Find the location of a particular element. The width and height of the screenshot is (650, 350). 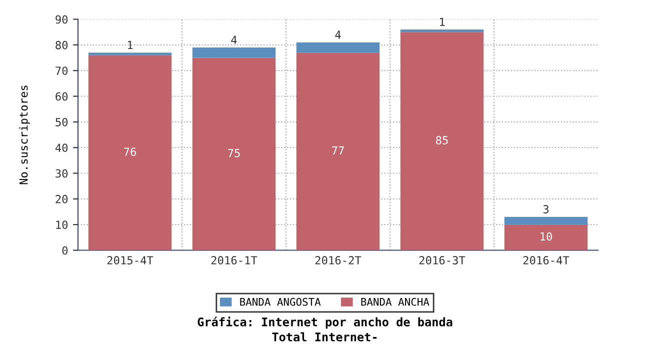

x-tick-label: 2016-2T is located at coordinates (338, 260).